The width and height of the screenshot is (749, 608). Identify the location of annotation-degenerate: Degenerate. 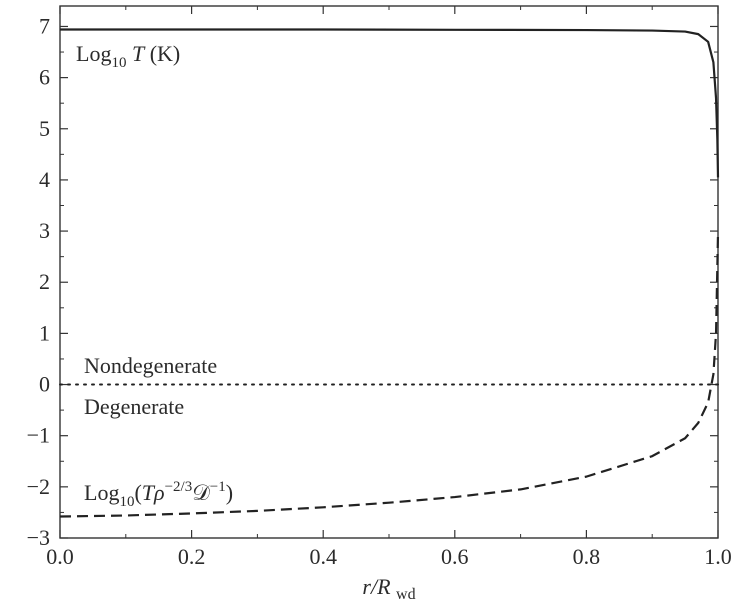
(134, 406).